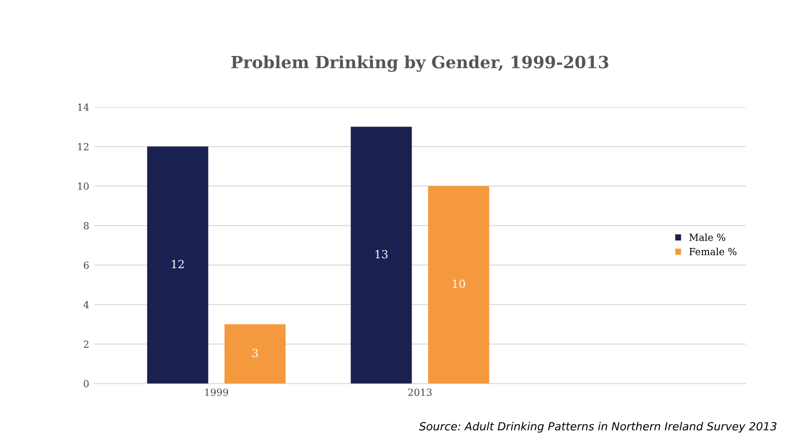 The image size is (785, 446). I want to click on data-label: 3, so click(255, 353).